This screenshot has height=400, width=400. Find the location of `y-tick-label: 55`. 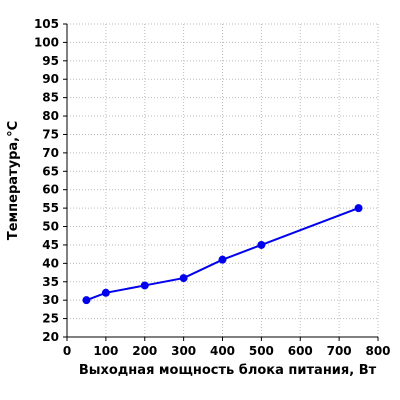

y-tick-label: 55 is located at coordinates (50, 208).